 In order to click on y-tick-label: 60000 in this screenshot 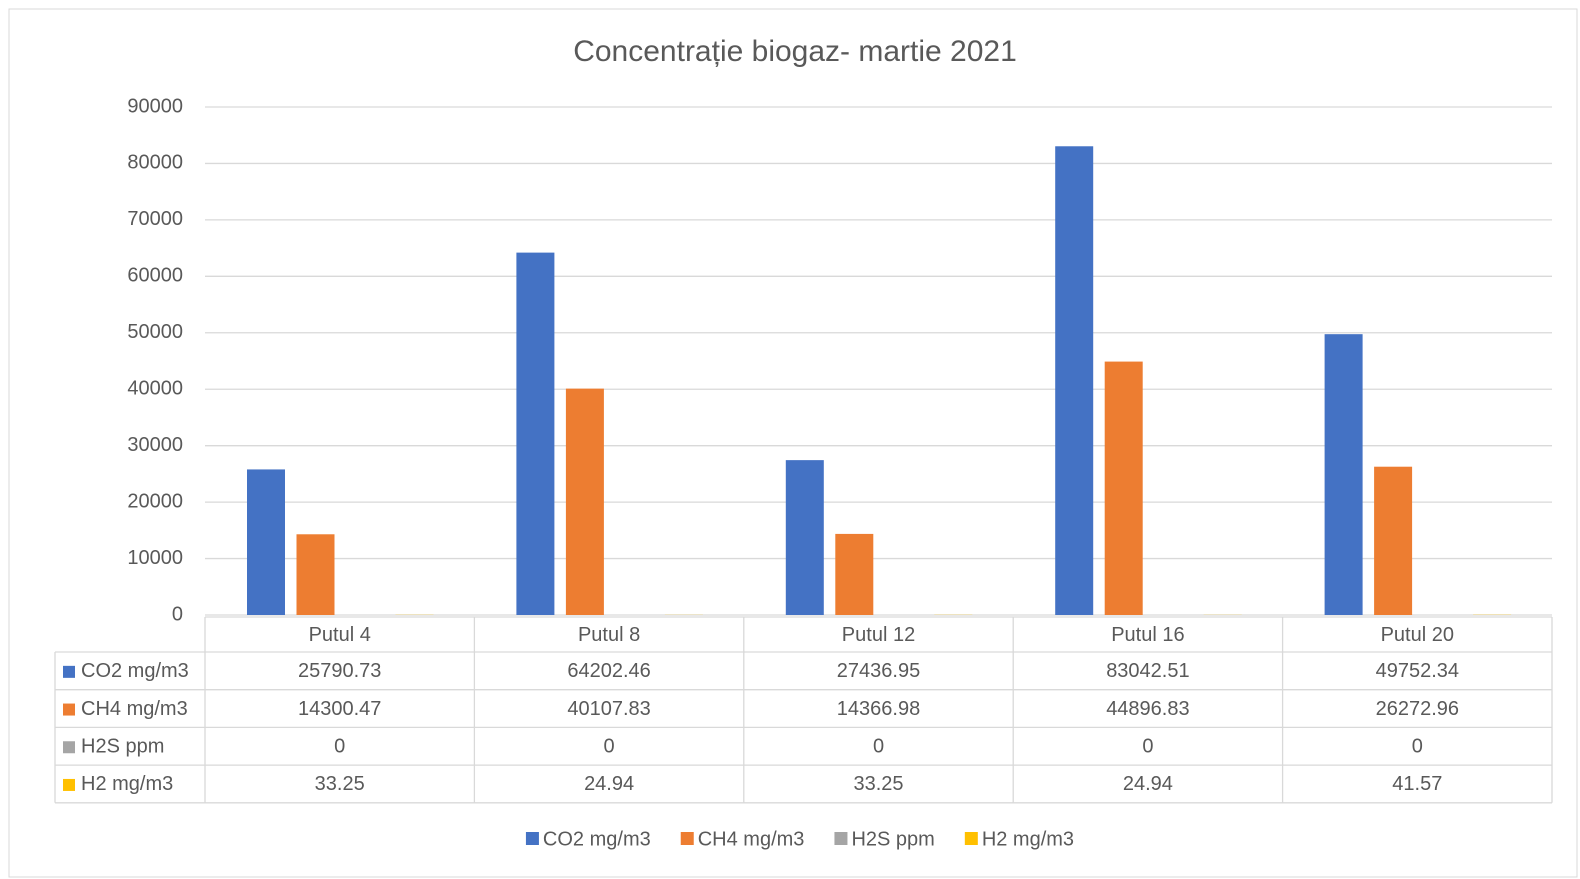, I will do `click(155, 276)`.